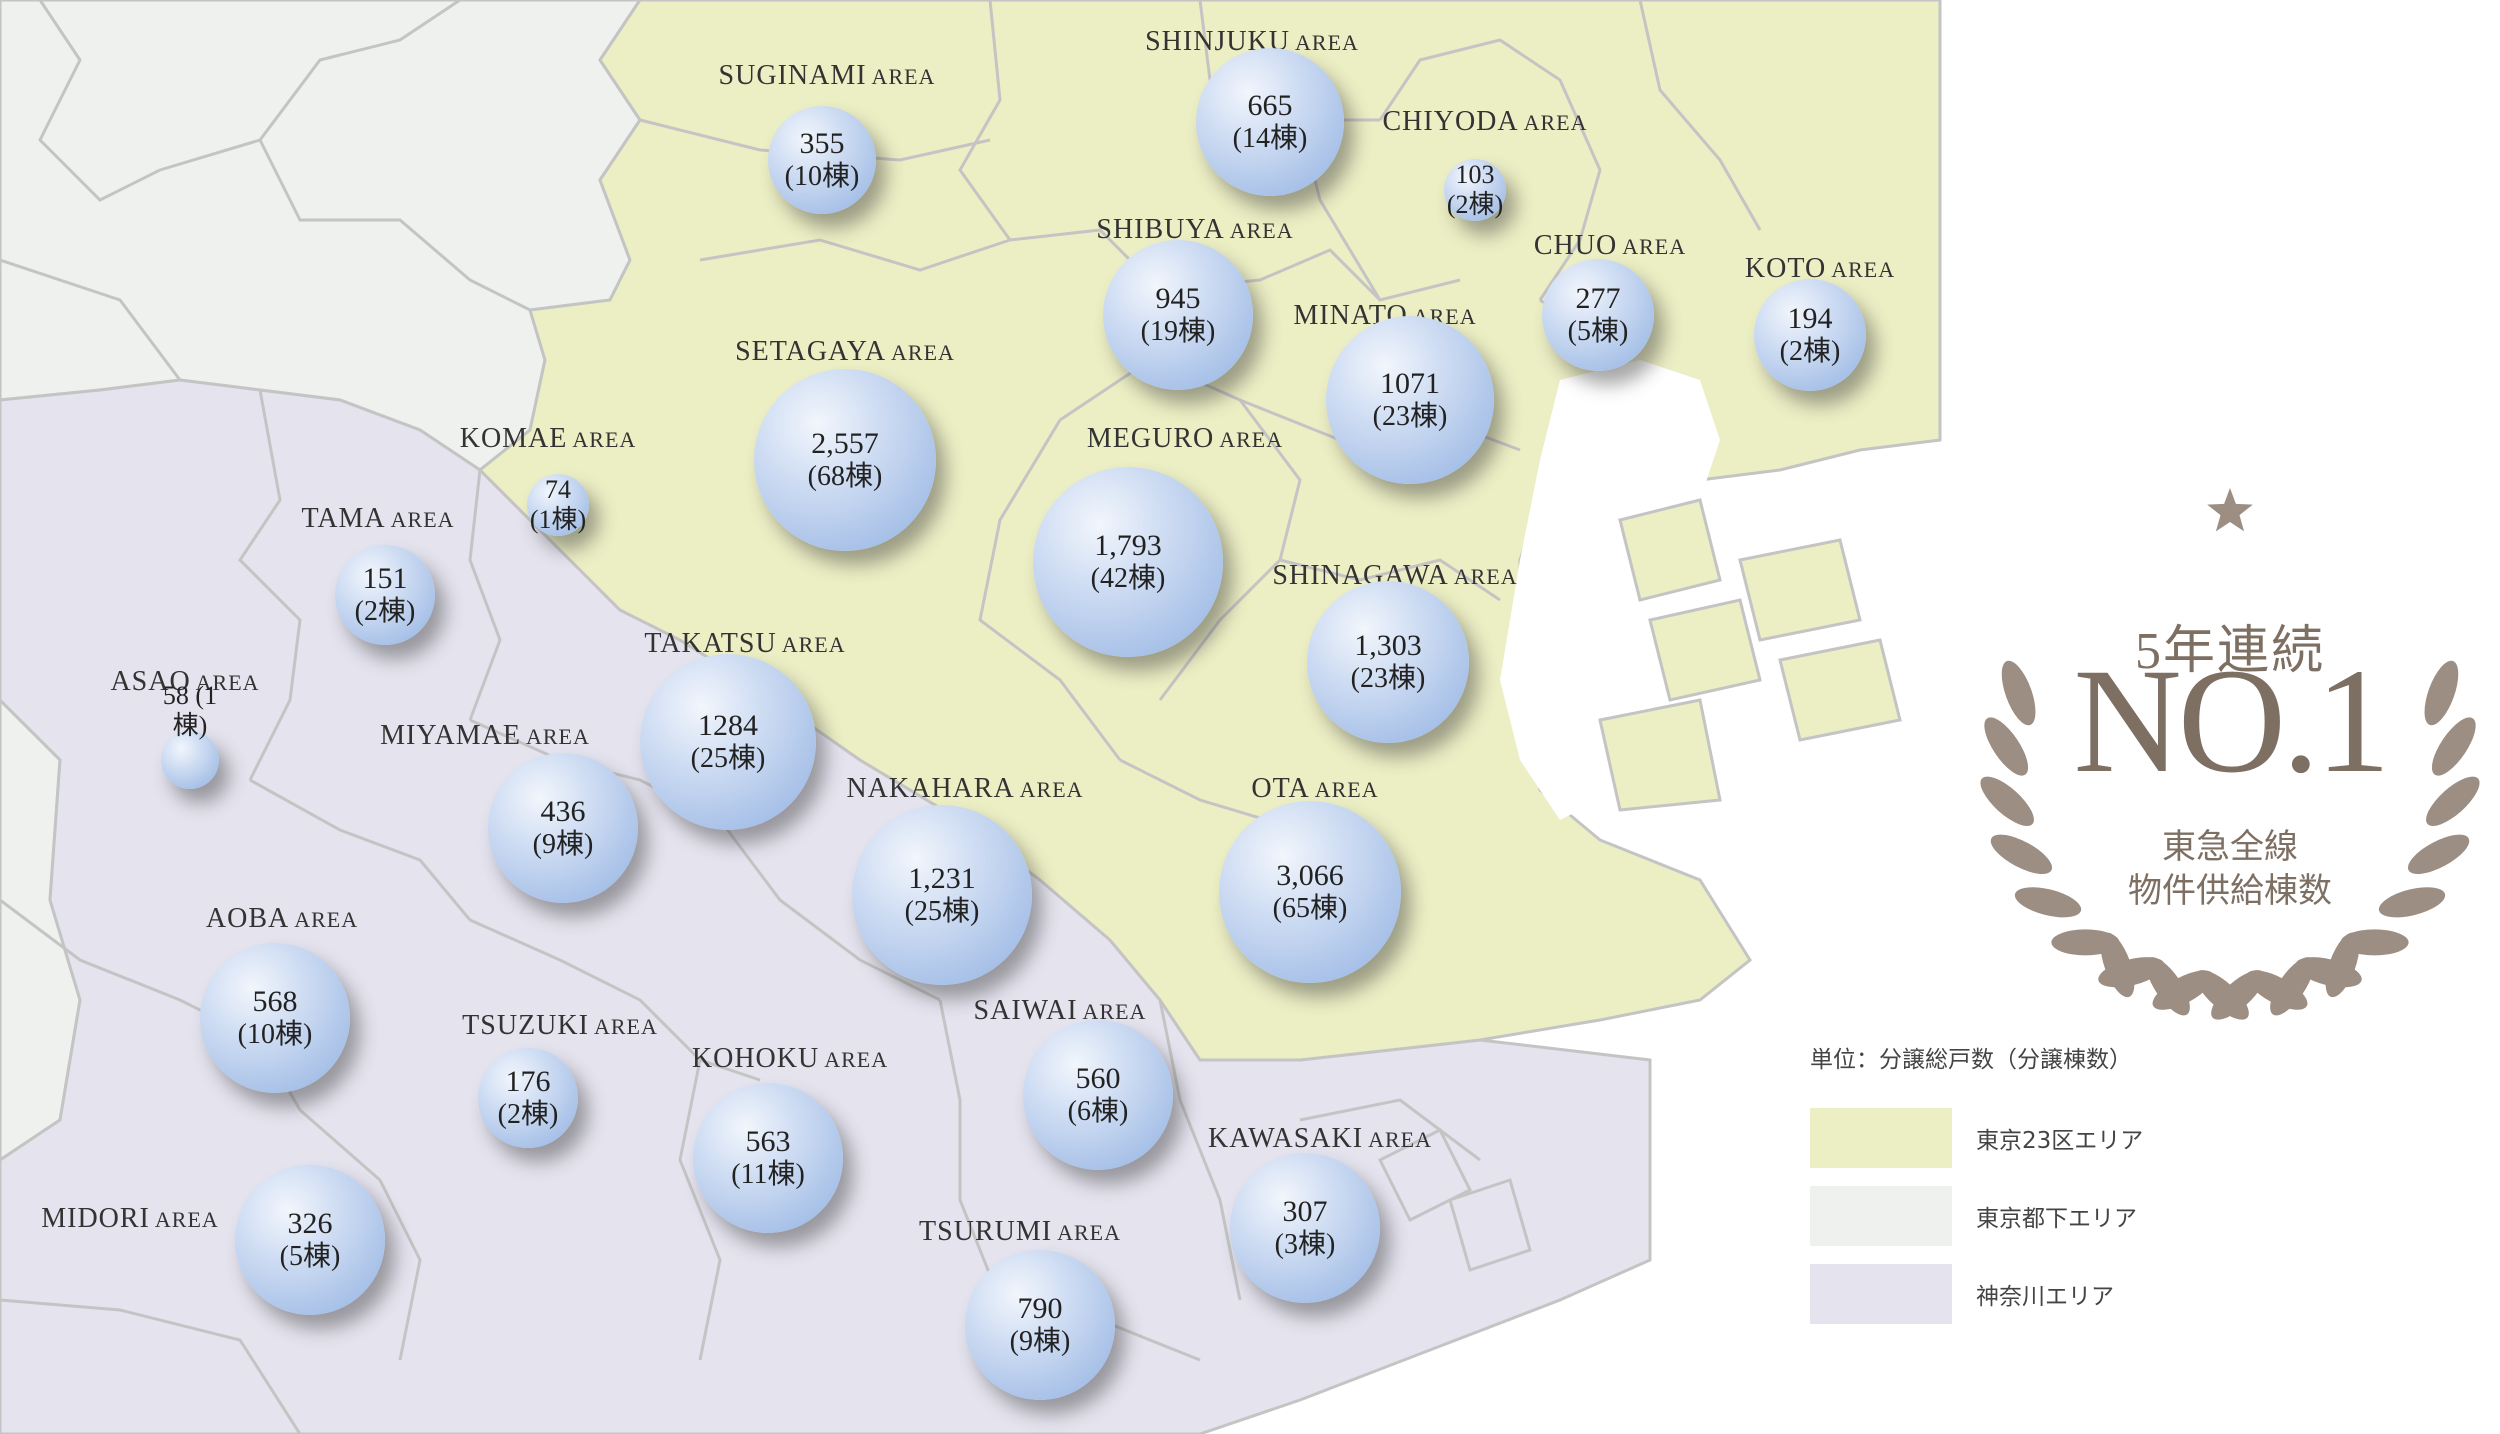 The image size is (2500, 1434). What do you see at coordinates (768, 1141) in the screenshot?
I see `bubble-value: 563` at bounding box center [768, 1141].